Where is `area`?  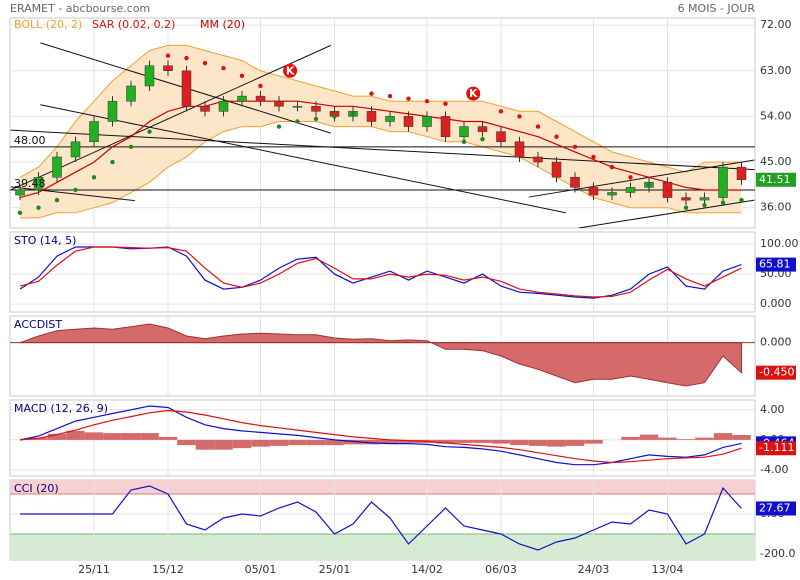 area is located at coordinates (380, 355).